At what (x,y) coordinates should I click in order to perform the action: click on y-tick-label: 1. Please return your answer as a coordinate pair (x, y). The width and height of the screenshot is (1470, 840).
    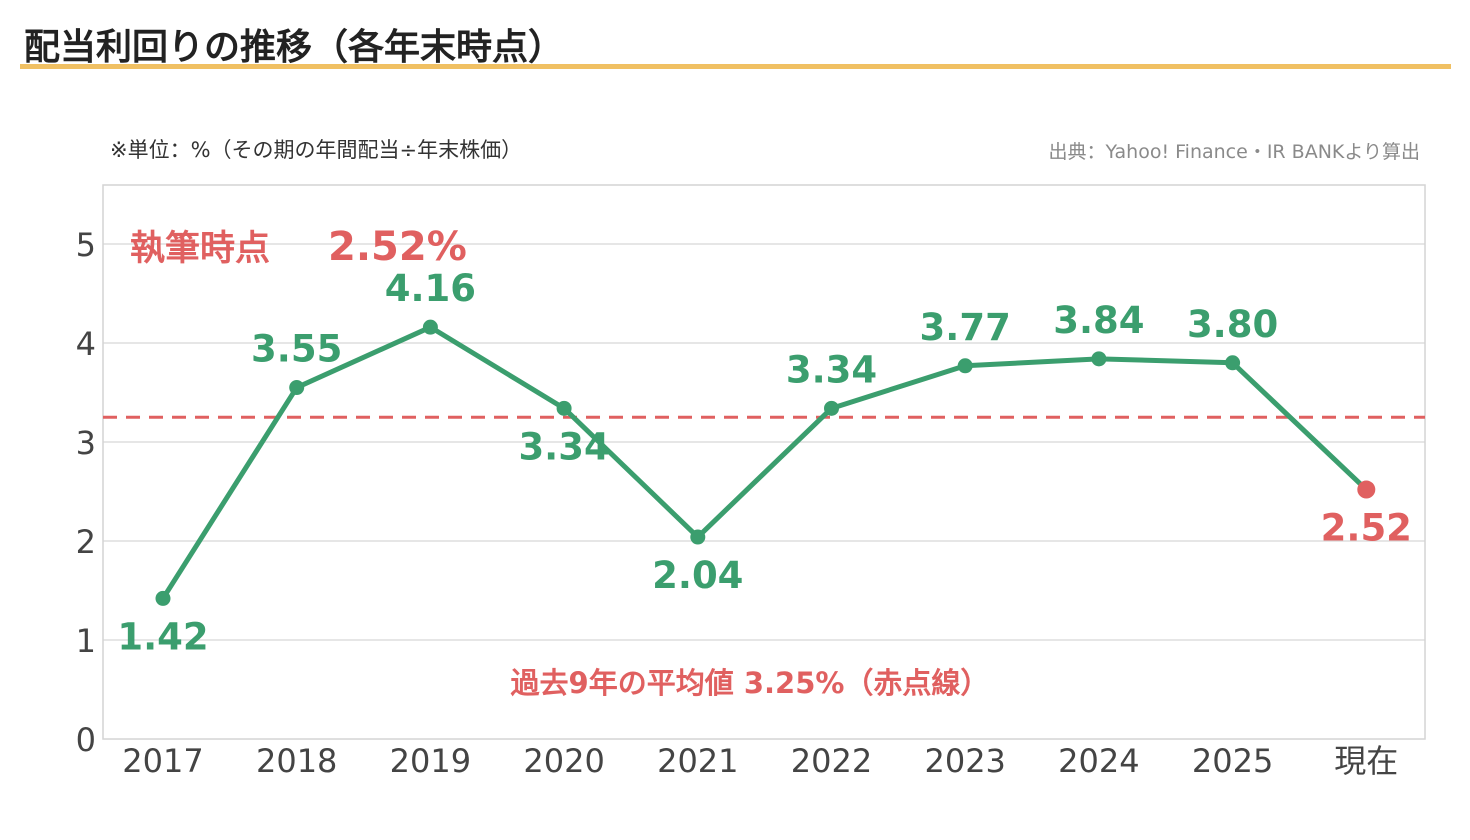
    Looking at the image, I should click on (86, 641).